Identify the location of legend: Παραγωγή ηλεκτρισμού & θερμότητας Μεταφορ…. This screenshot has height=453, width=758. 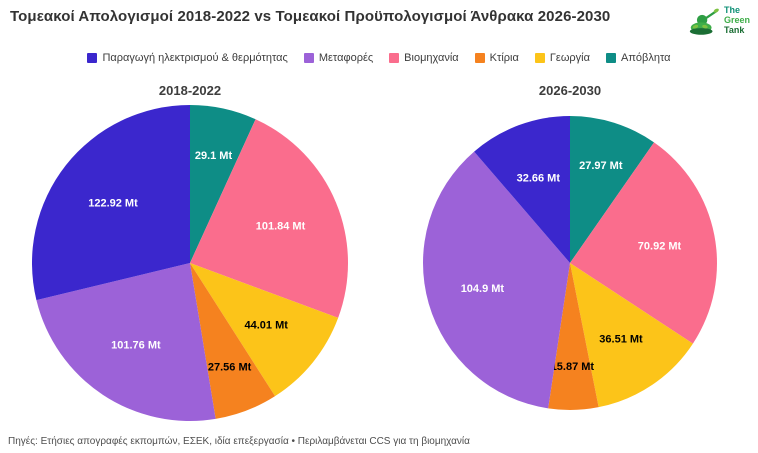
(379, 58).